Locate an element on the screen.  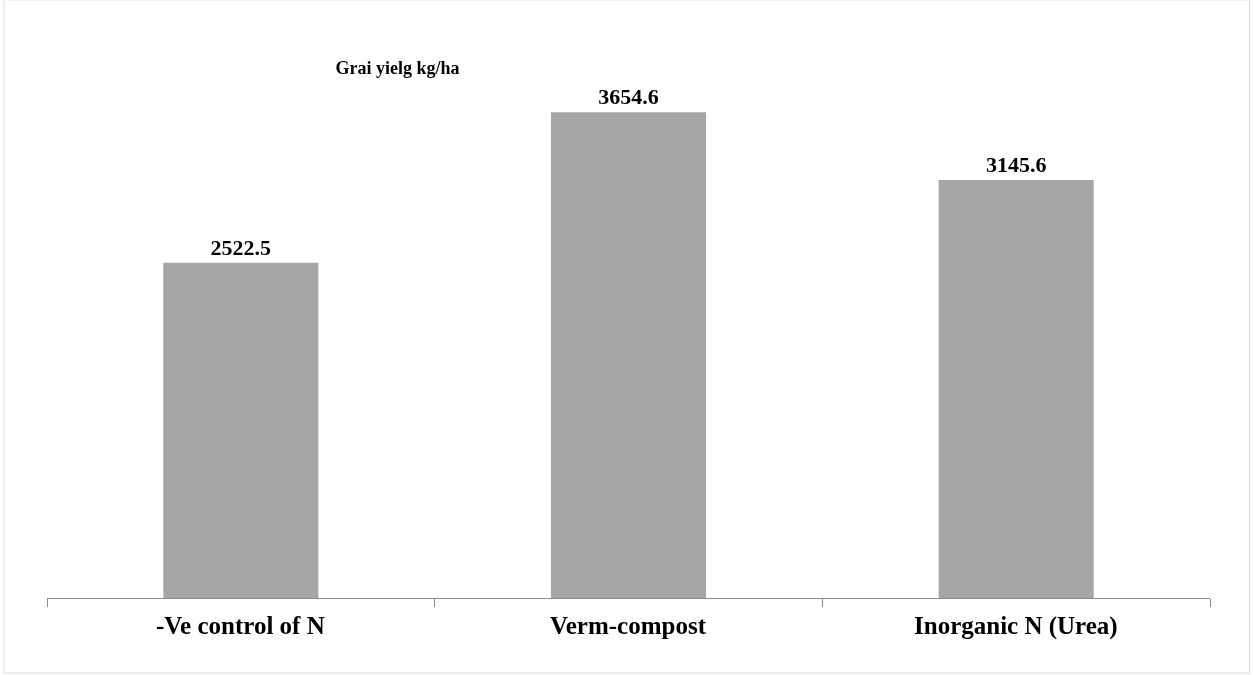
chart-title: Grai yielg kg/ha is located at coordinates (397, 67).